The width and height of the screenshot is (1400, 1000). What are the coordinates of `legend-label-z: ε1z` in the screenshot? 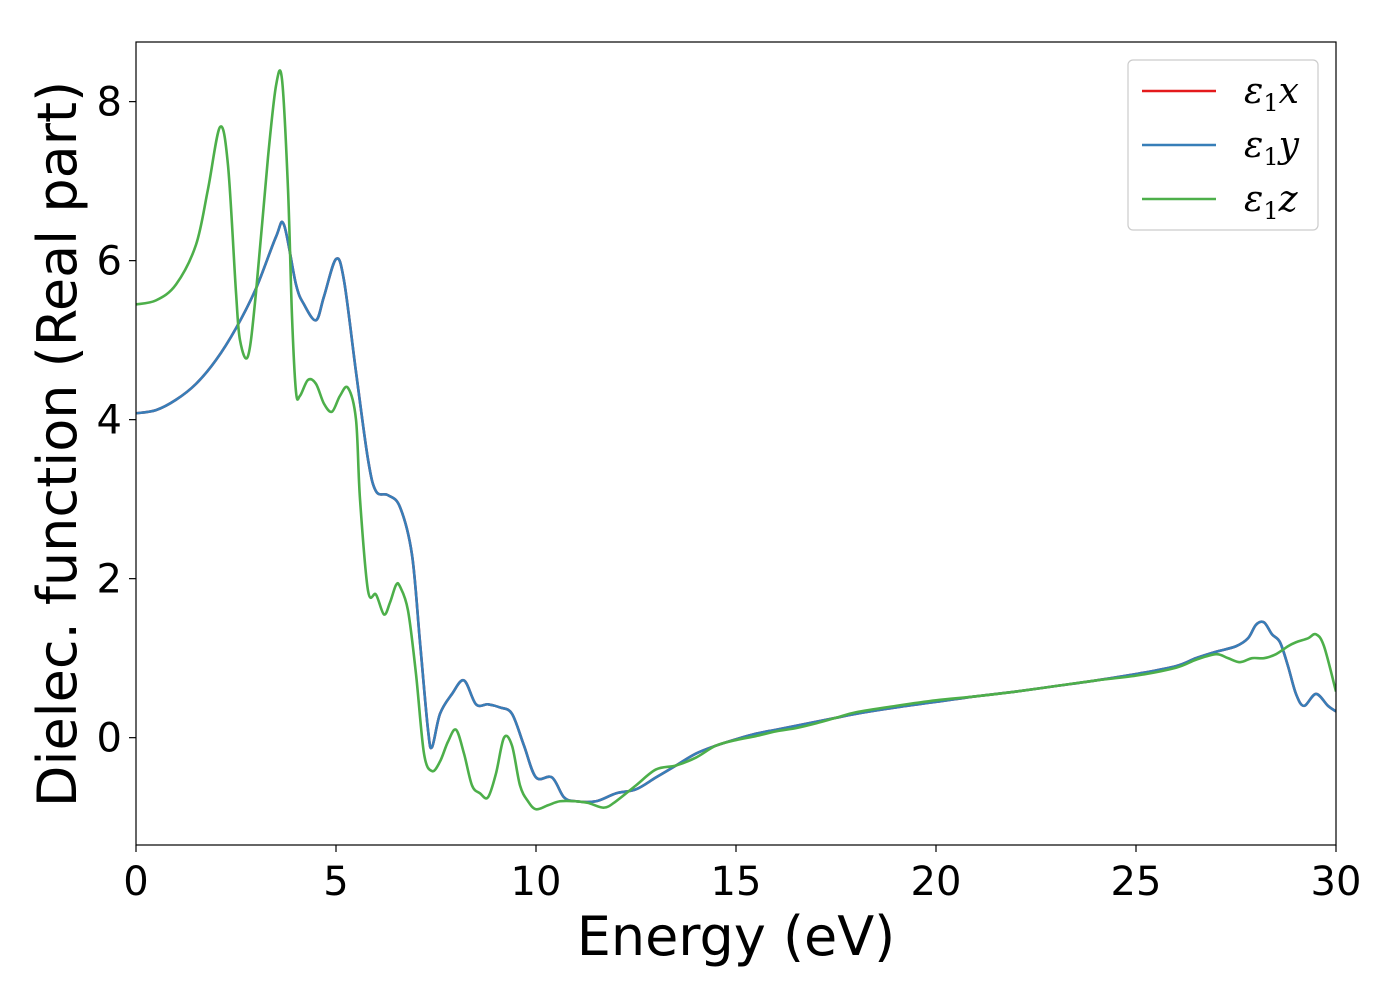 It's located at (1271, 202).